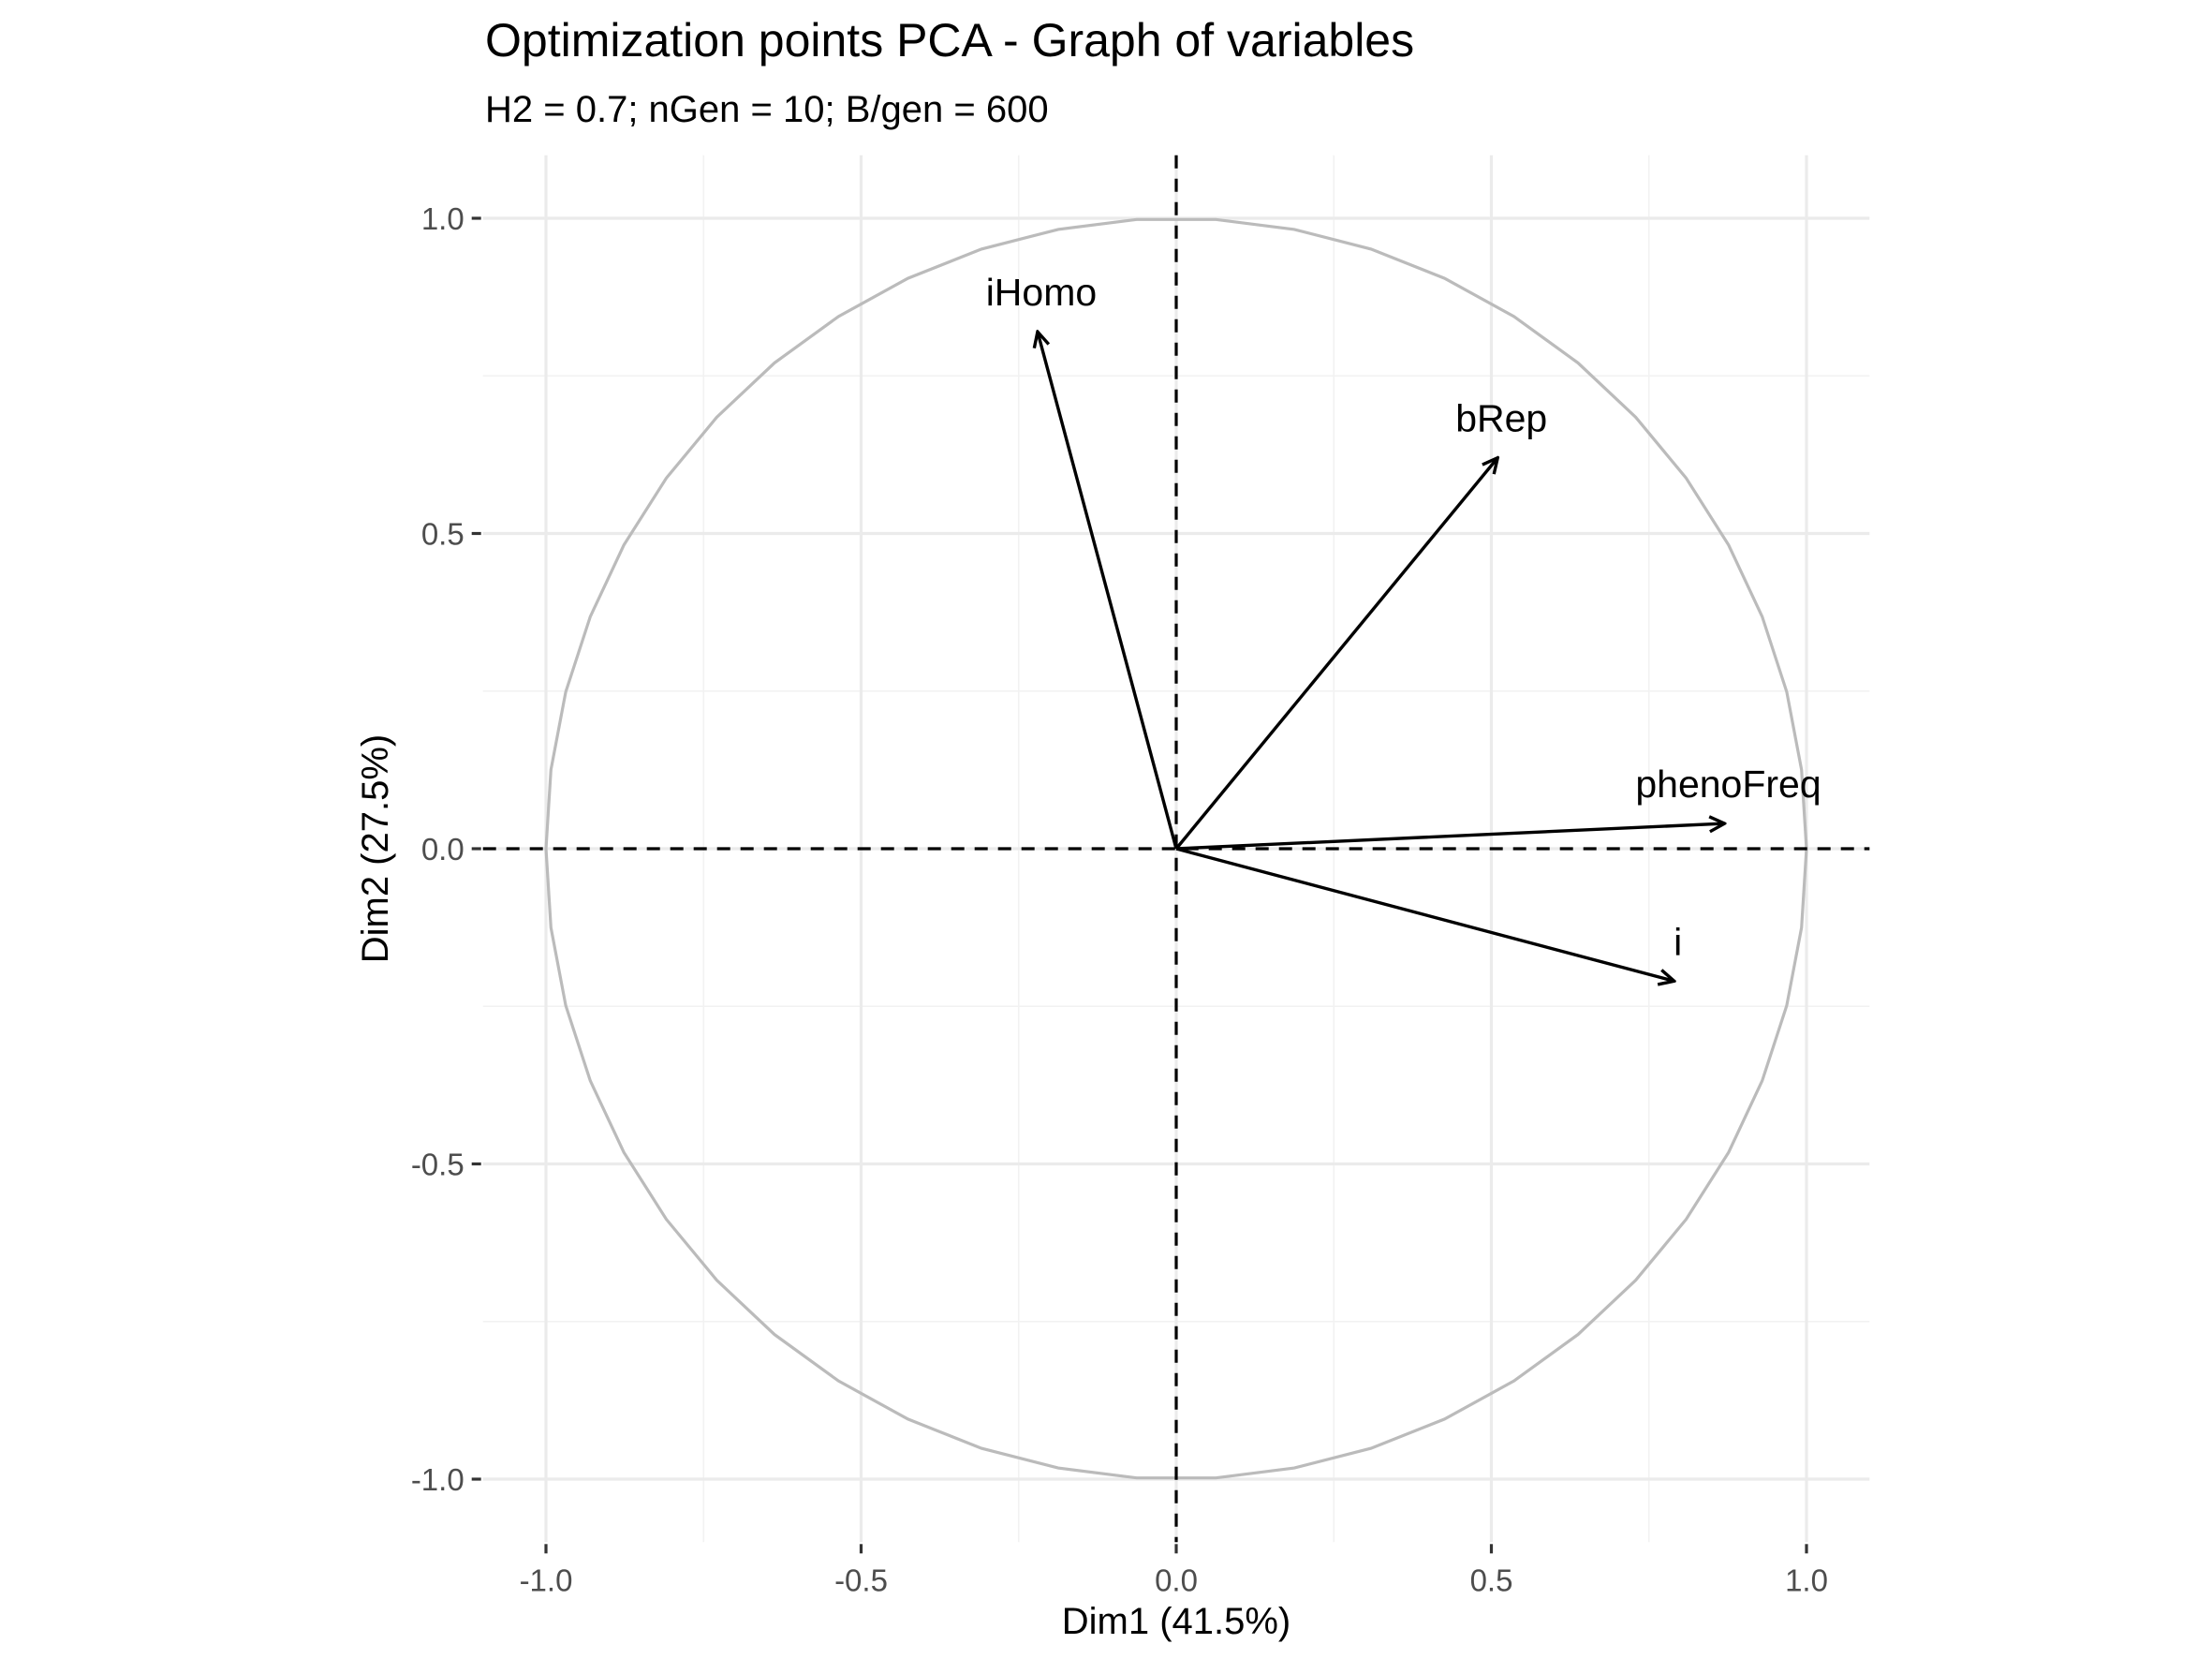  I want to click on x-axis-ticks: -1.0 -0.5 0.0 0.5 1.0, so click(1174, 1571).